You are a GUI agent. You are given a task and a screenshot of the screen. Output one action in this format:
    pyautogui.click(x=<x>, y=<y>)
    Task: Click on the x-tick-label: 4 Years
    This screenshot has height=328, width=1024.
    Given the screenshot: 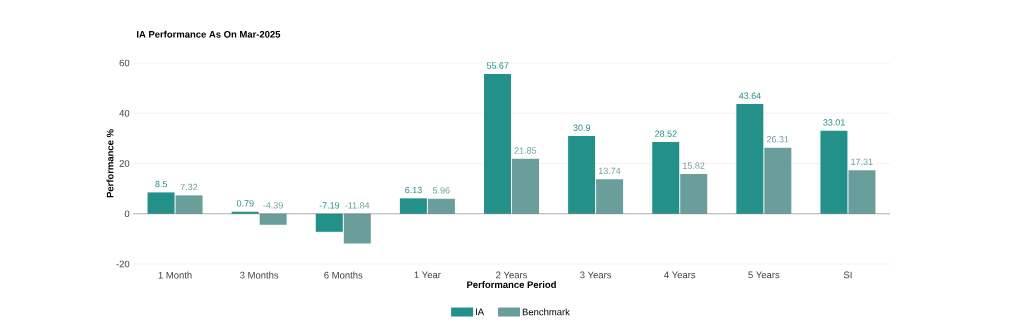 What is the action you would take?
    pyautogui.click(x=680, y=275)
    